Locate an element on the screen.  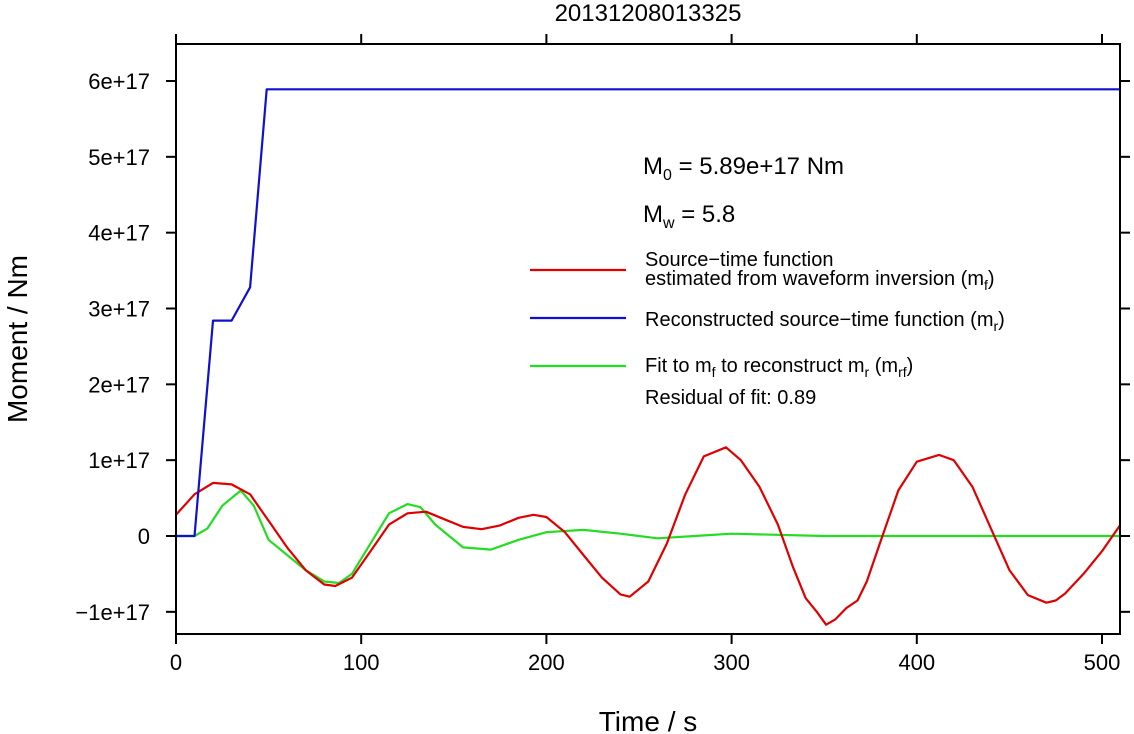
y-tick-label: 5e+17 is located at coordinates (119, 157).